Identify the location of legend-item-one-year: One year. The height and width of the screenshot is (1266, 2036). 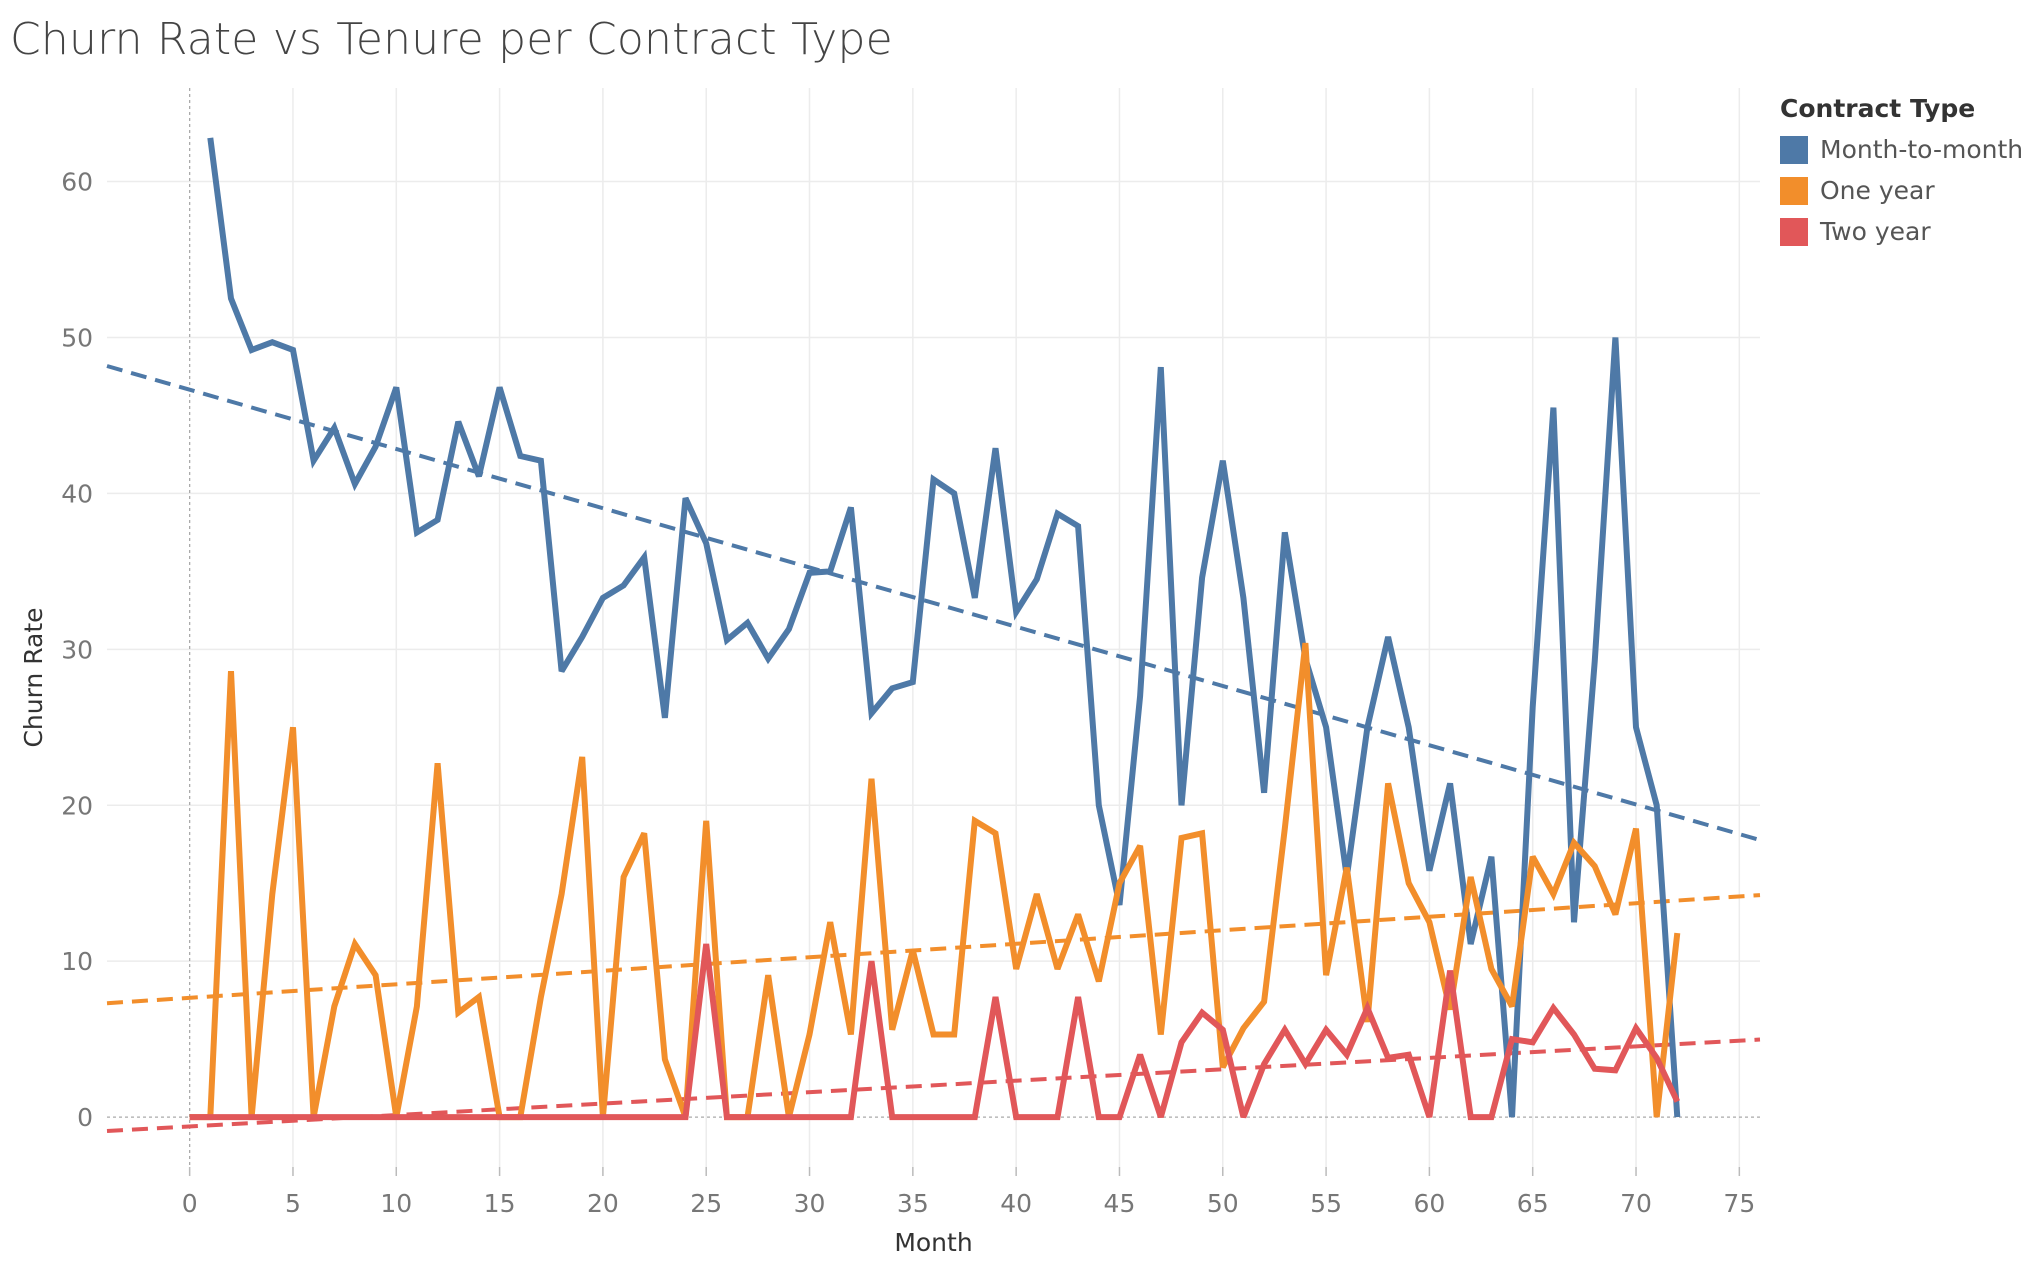
(1901, 190).